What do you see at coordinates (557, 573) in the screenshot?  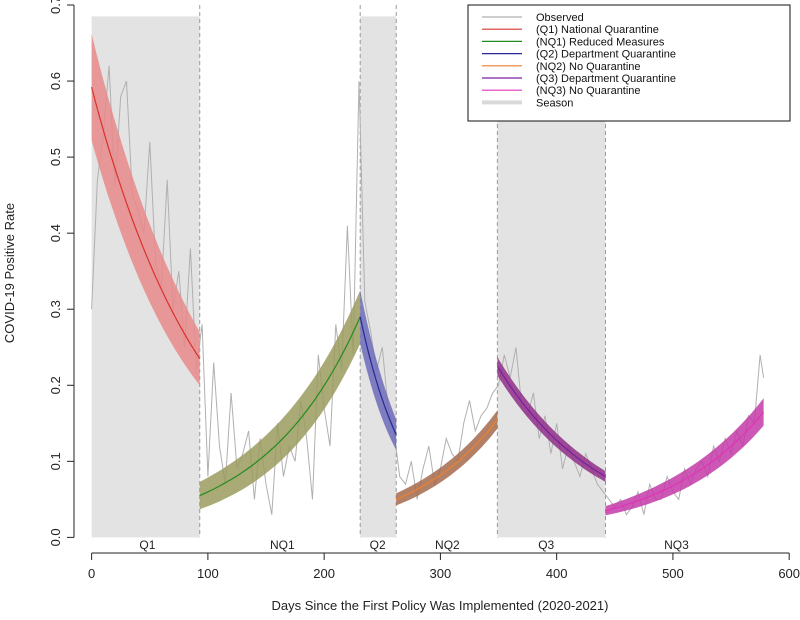 I see `x-tick-label-400: 400` at bounding box center [557, 573].